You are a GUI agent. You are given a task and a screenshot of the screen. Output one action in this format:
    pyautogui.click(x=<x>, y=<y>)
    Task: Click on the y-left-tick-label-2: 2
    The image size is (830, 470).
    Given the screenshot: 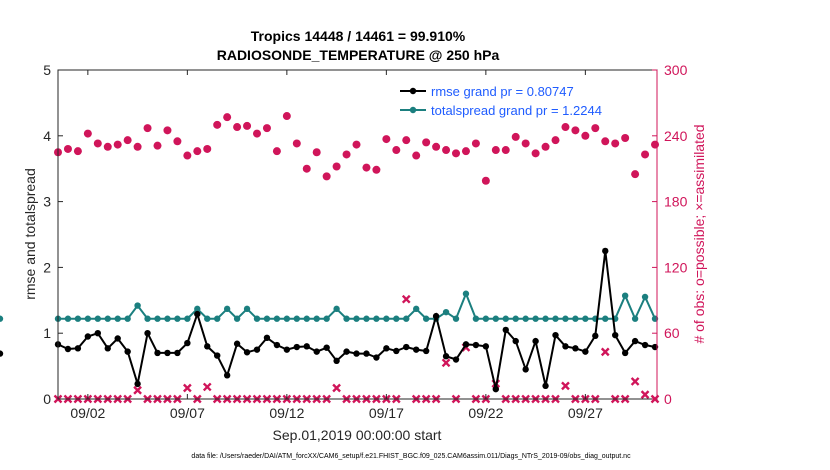 What is the action you would take?
    pyautogui.click(x=47, y=267)
    